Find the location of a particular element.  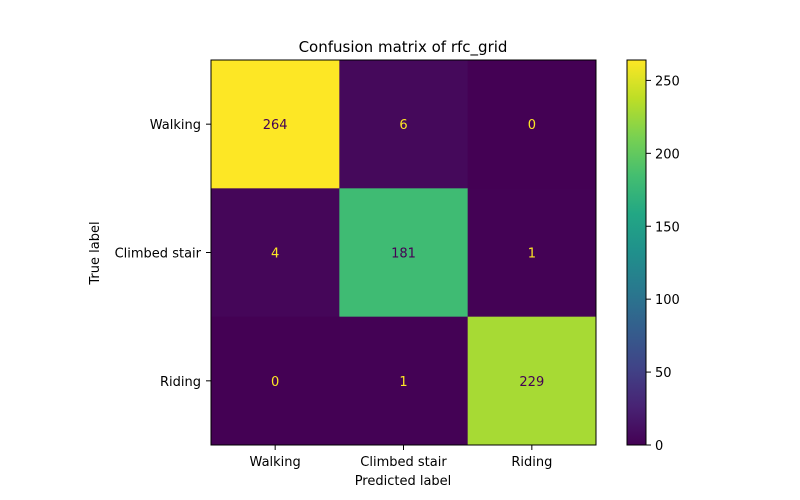

colorbar-tick-label-2: 100 is located at coordinates (667, 300).